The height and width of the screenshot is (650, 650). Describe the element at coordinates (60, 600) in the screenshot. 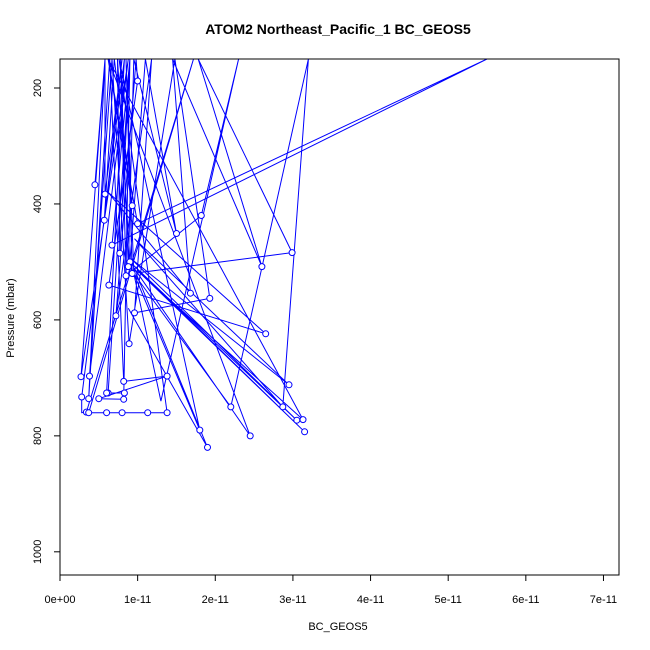

I see `x-tick-label: 0e+00` at that location.